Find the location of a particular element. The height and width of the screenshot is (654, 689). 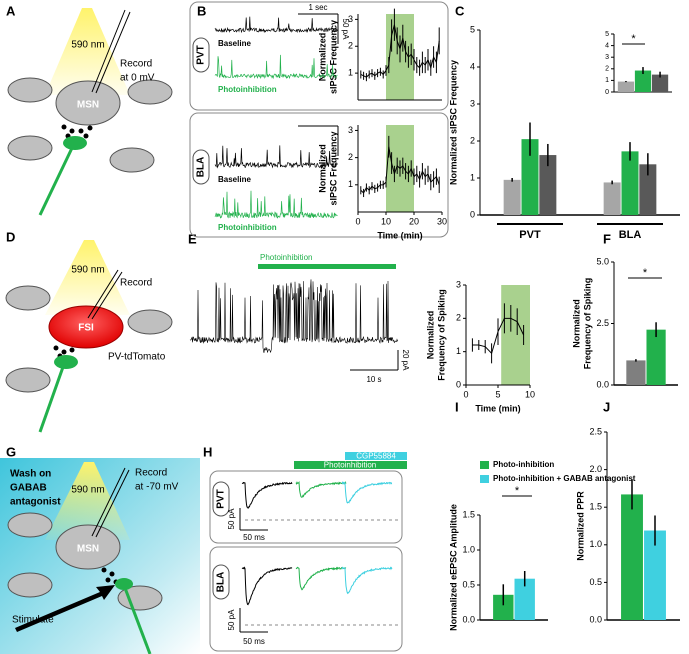

y-tick-label: 0.0 is located at coordinates (468, 619).